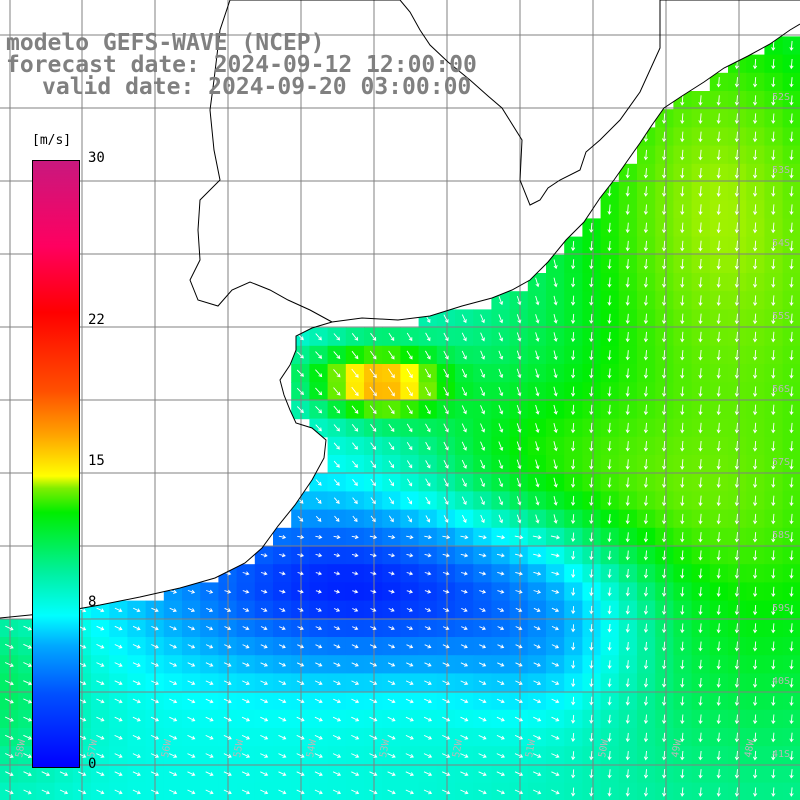 Image resolution: width=800 pixels, height=800 pixels. What do you see at coordinates (96, 461) in the screenshot?
I see `colorbar-tick-label: 15` at bounding box center [96, 461].